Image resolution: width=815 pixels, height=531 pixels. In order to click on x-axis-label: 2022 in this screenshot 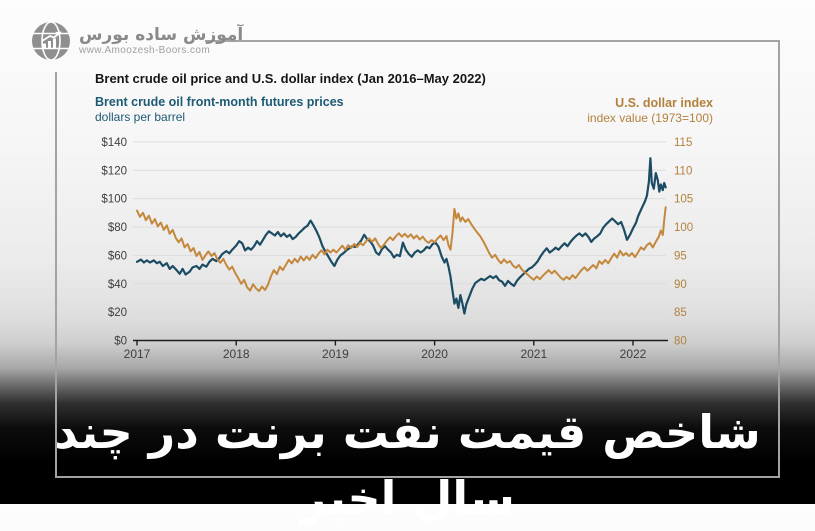, I will do `click(633, 354)`.